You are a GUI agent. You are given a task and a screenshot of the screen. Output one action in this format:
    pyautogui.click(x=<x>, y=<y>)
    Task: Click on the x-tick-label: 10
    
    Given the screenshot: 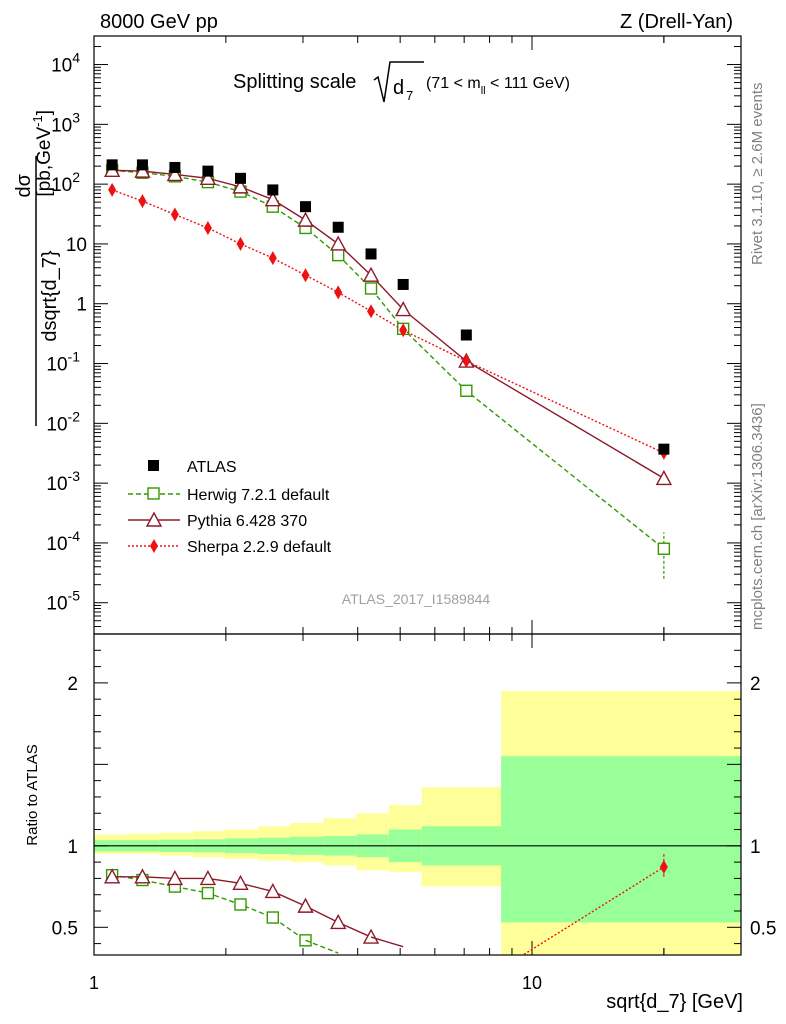 What is the action you would take?
    pyautogui.click(x=532, y=983)
    